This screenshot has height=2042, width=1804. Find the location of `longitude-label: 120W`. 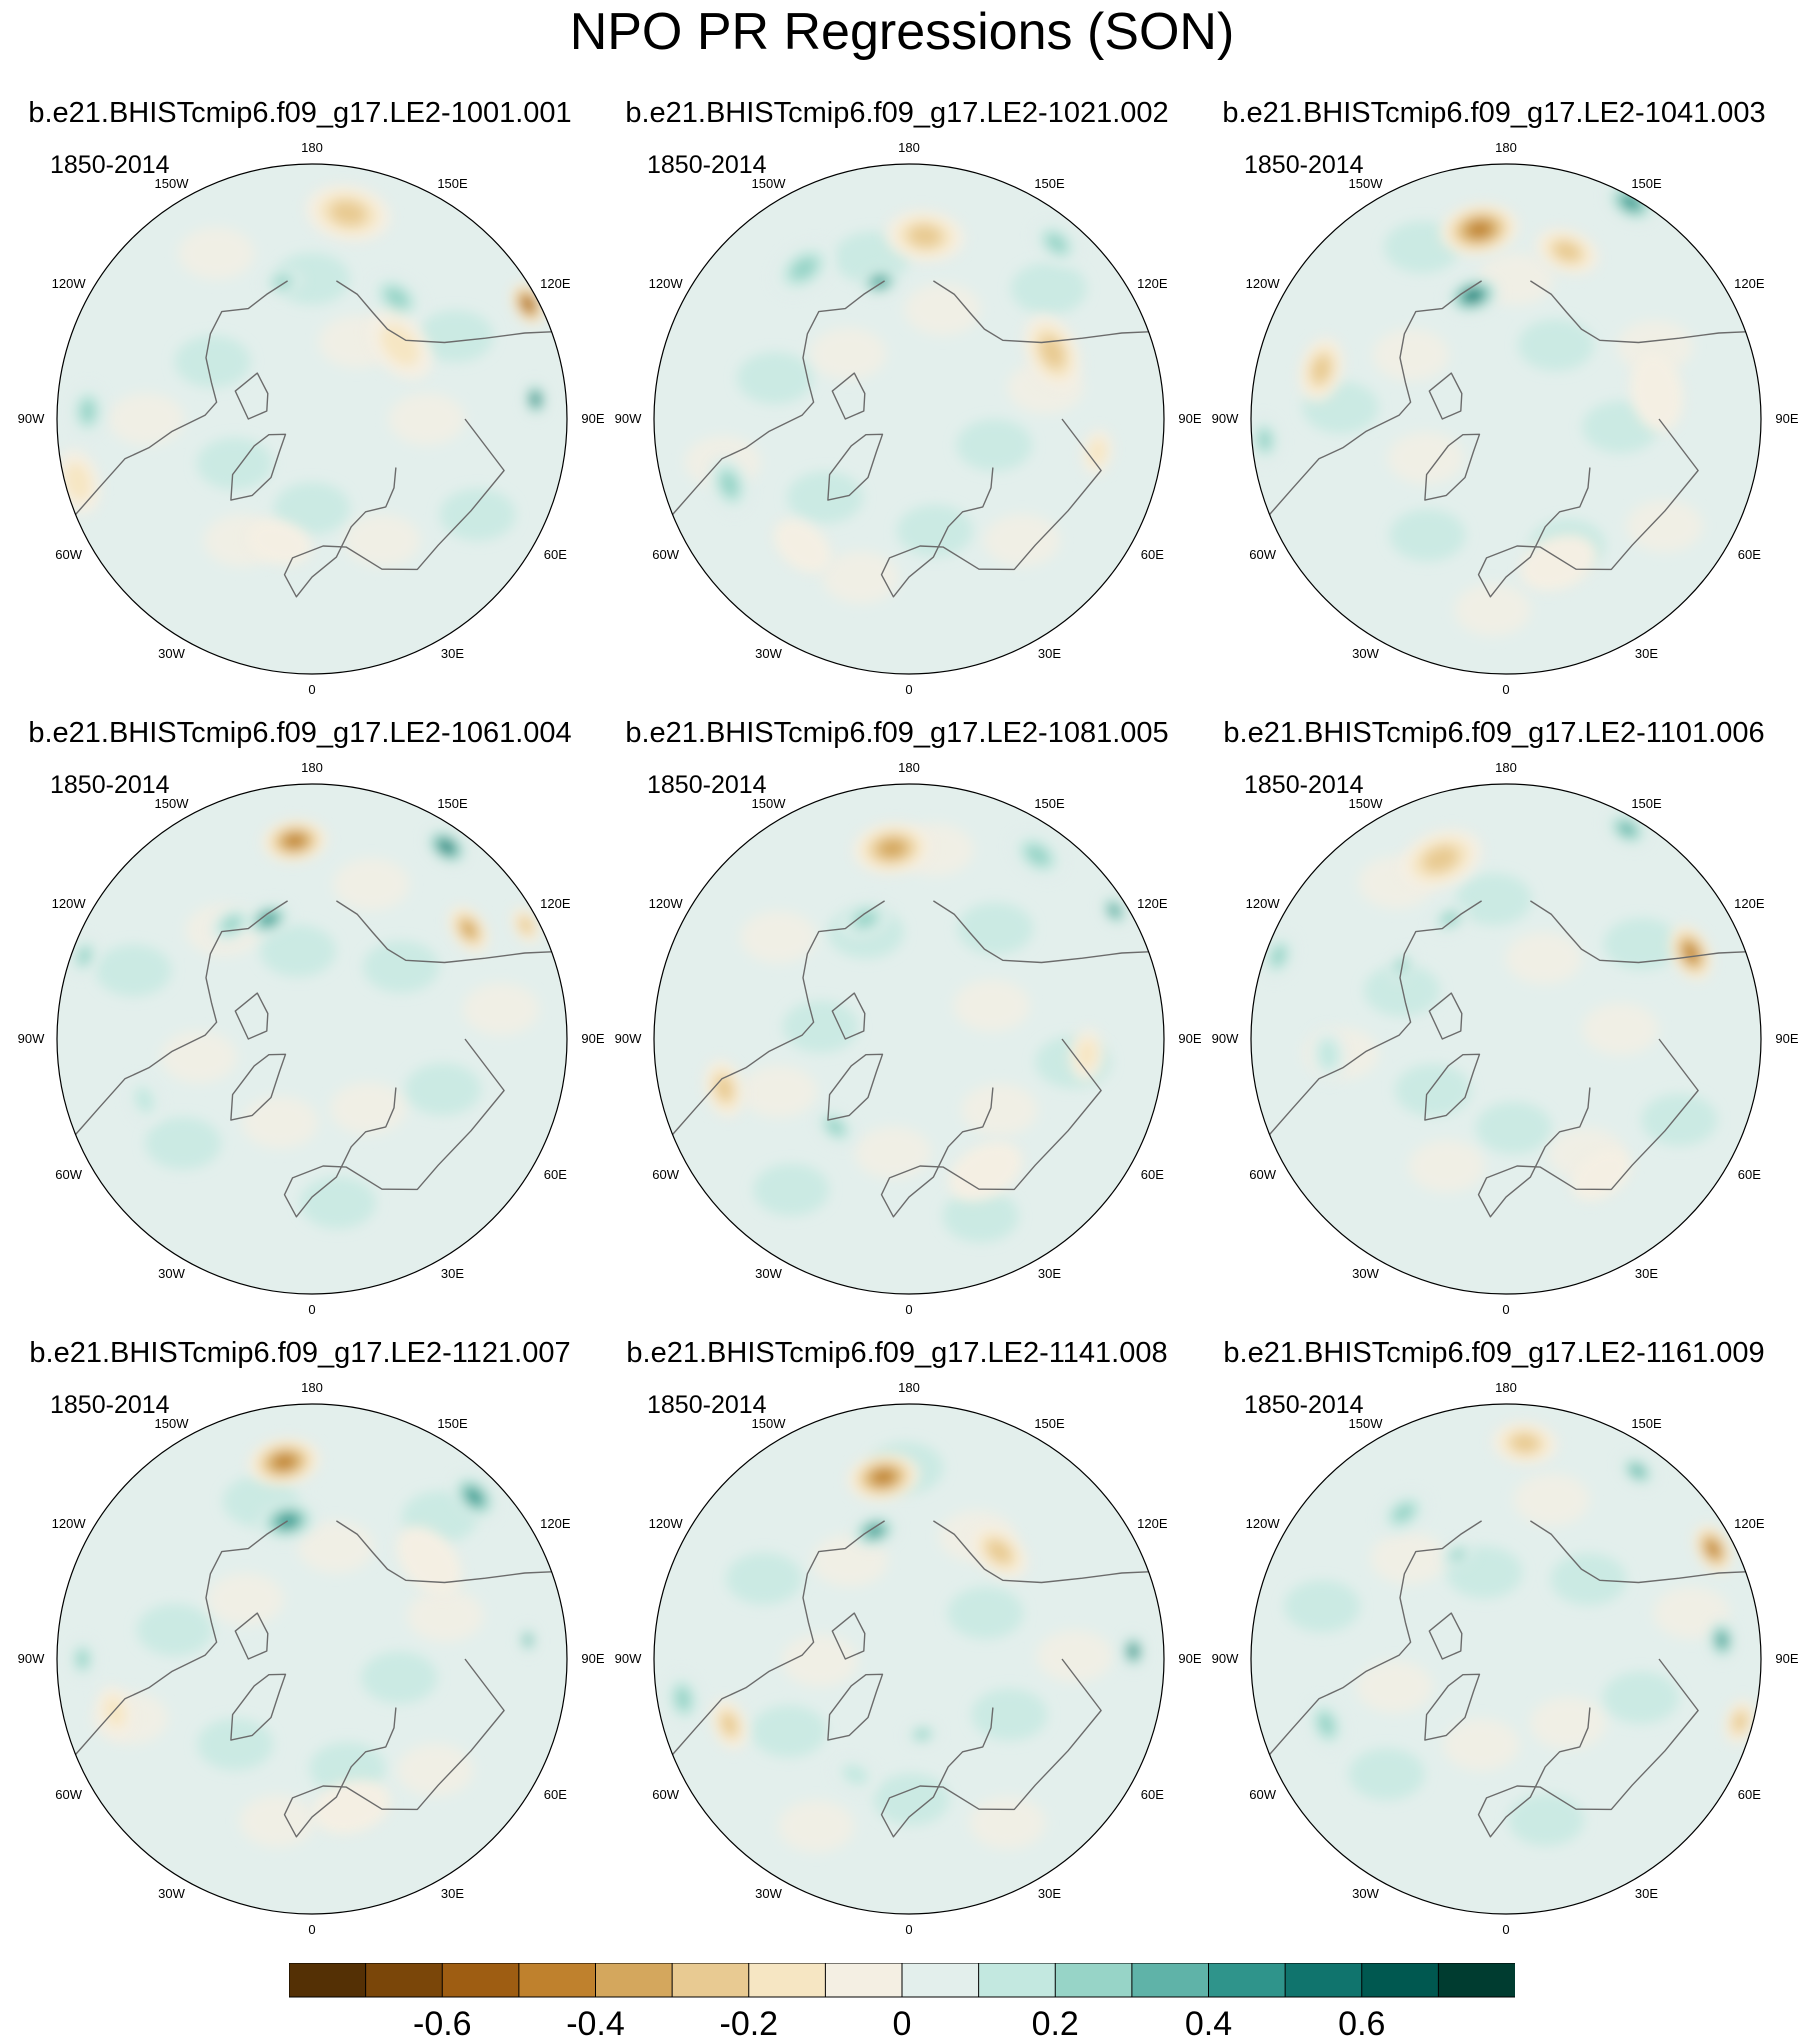

longitude-label: 120W is located at coordinates (665, 903).